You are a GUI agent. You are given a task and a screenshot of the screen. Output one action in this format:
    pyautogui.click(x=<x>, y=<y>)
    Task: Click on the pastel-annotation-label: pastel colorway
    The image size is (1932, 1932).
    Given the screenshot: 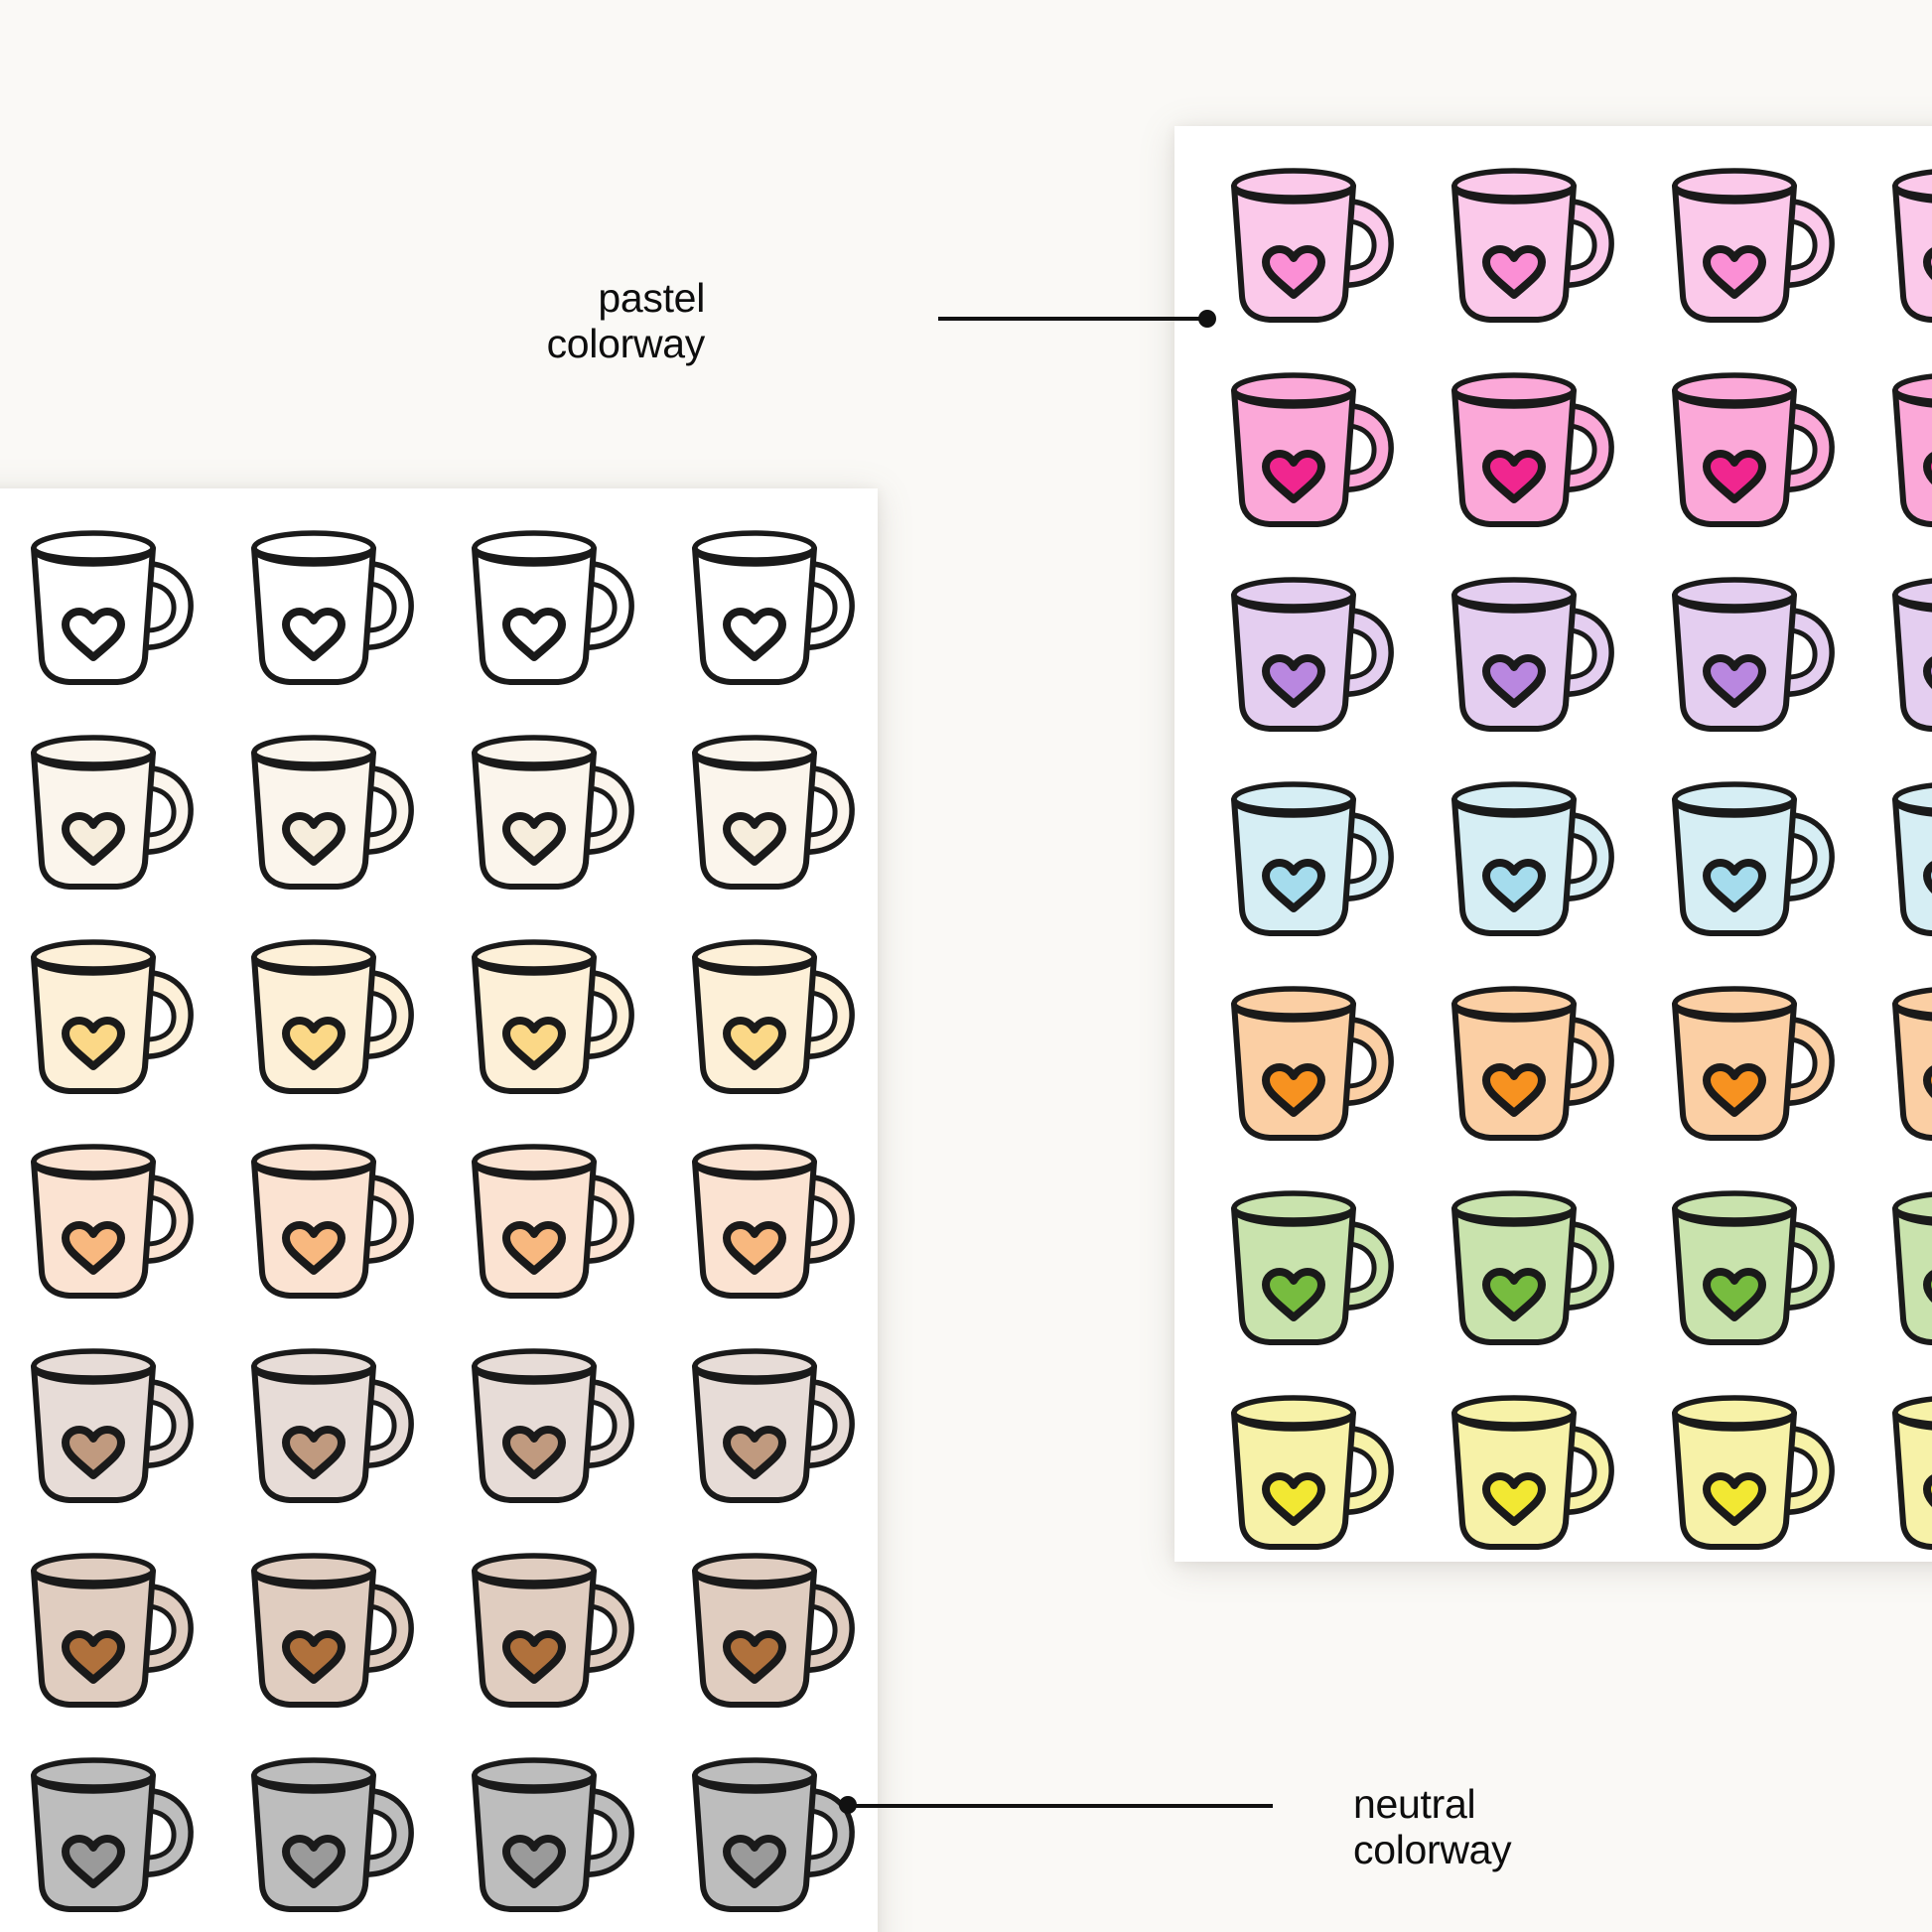 What is the action you would take?
    pyautogui.click(x=626, y=320)
    